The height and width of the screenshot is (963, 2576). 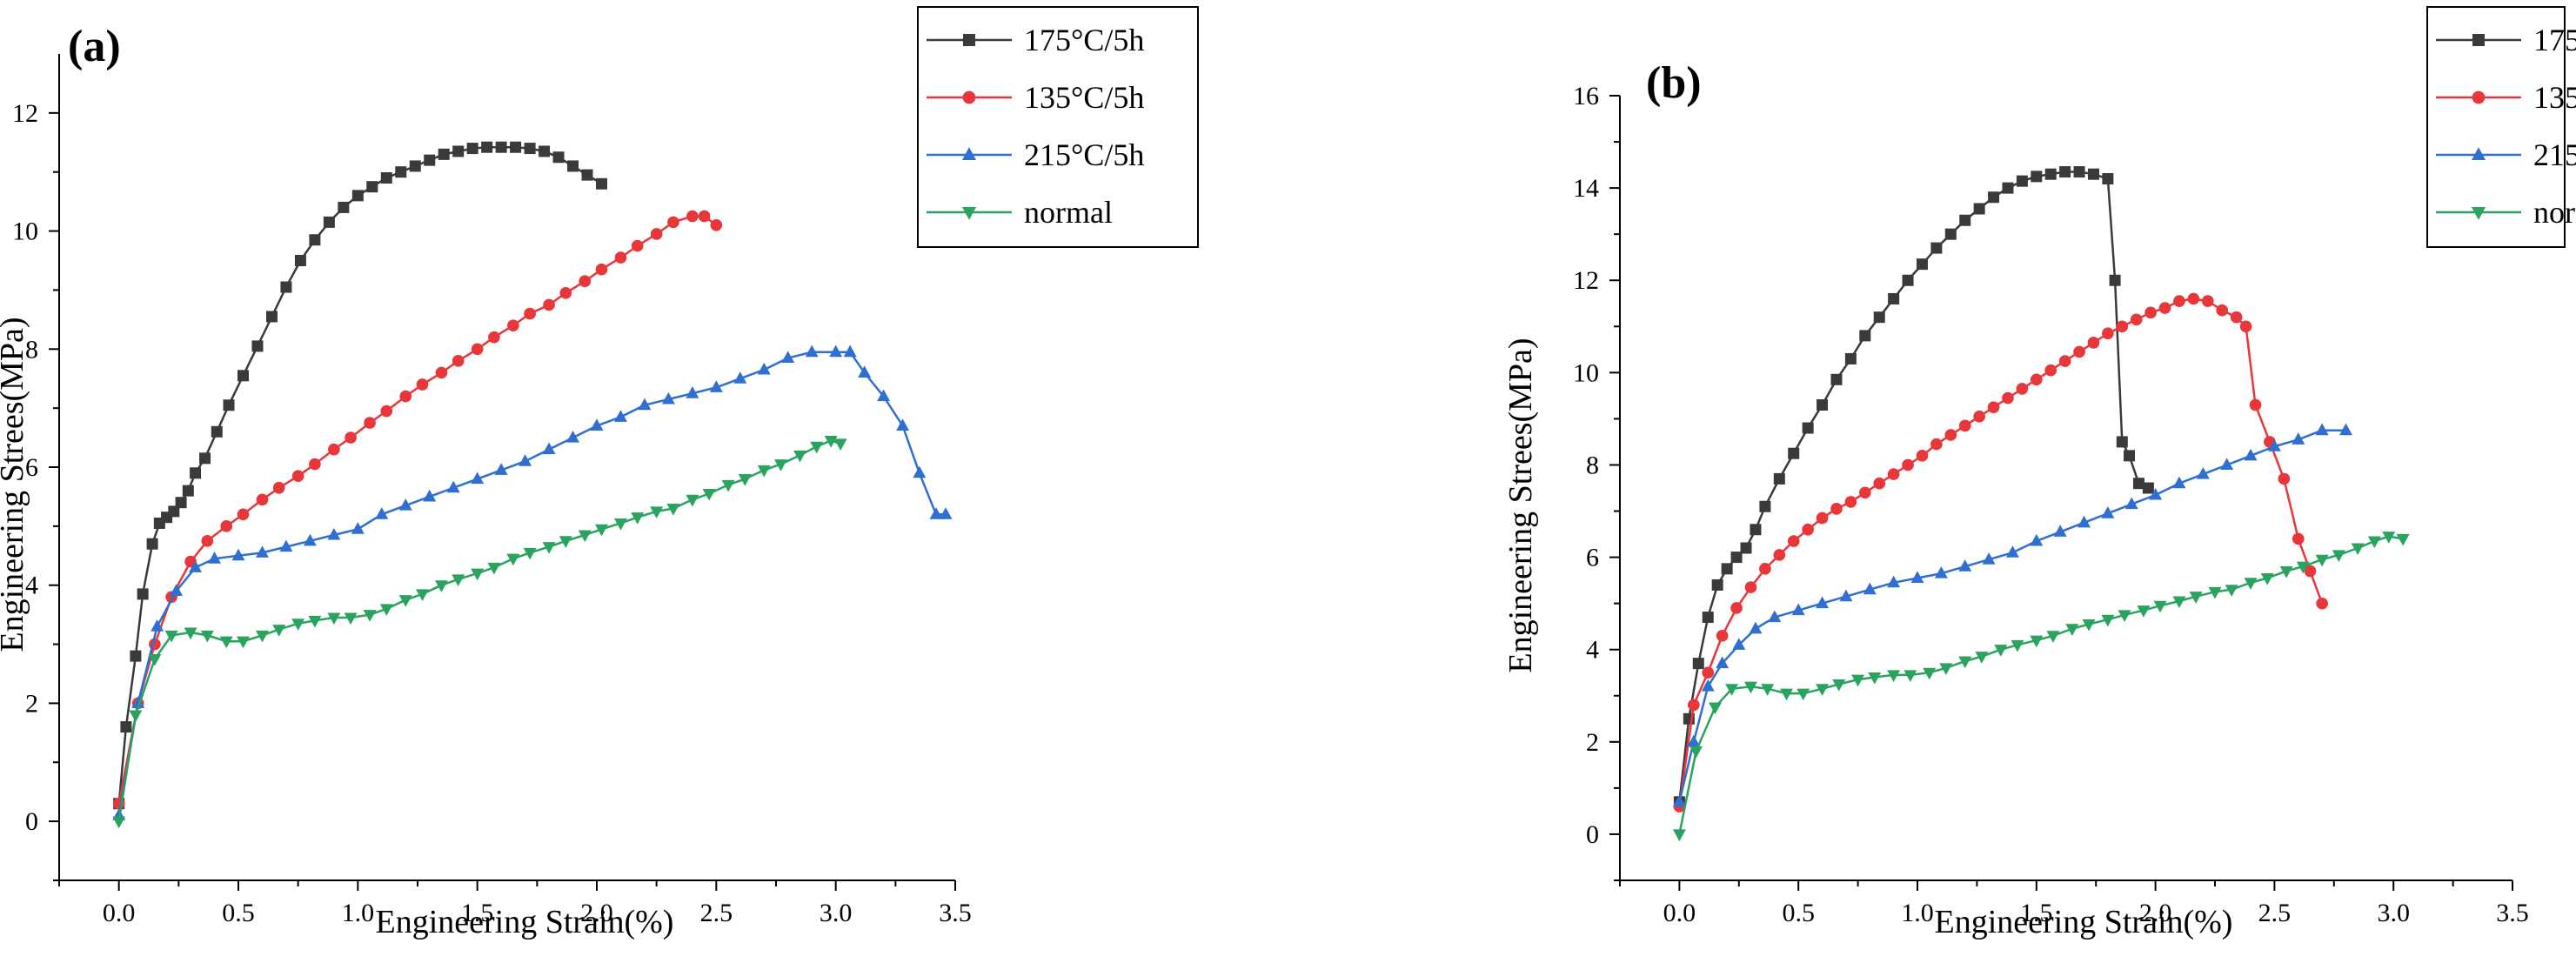 I want to click on x-tick-label: 3.0, so click(x=2393, y=913).